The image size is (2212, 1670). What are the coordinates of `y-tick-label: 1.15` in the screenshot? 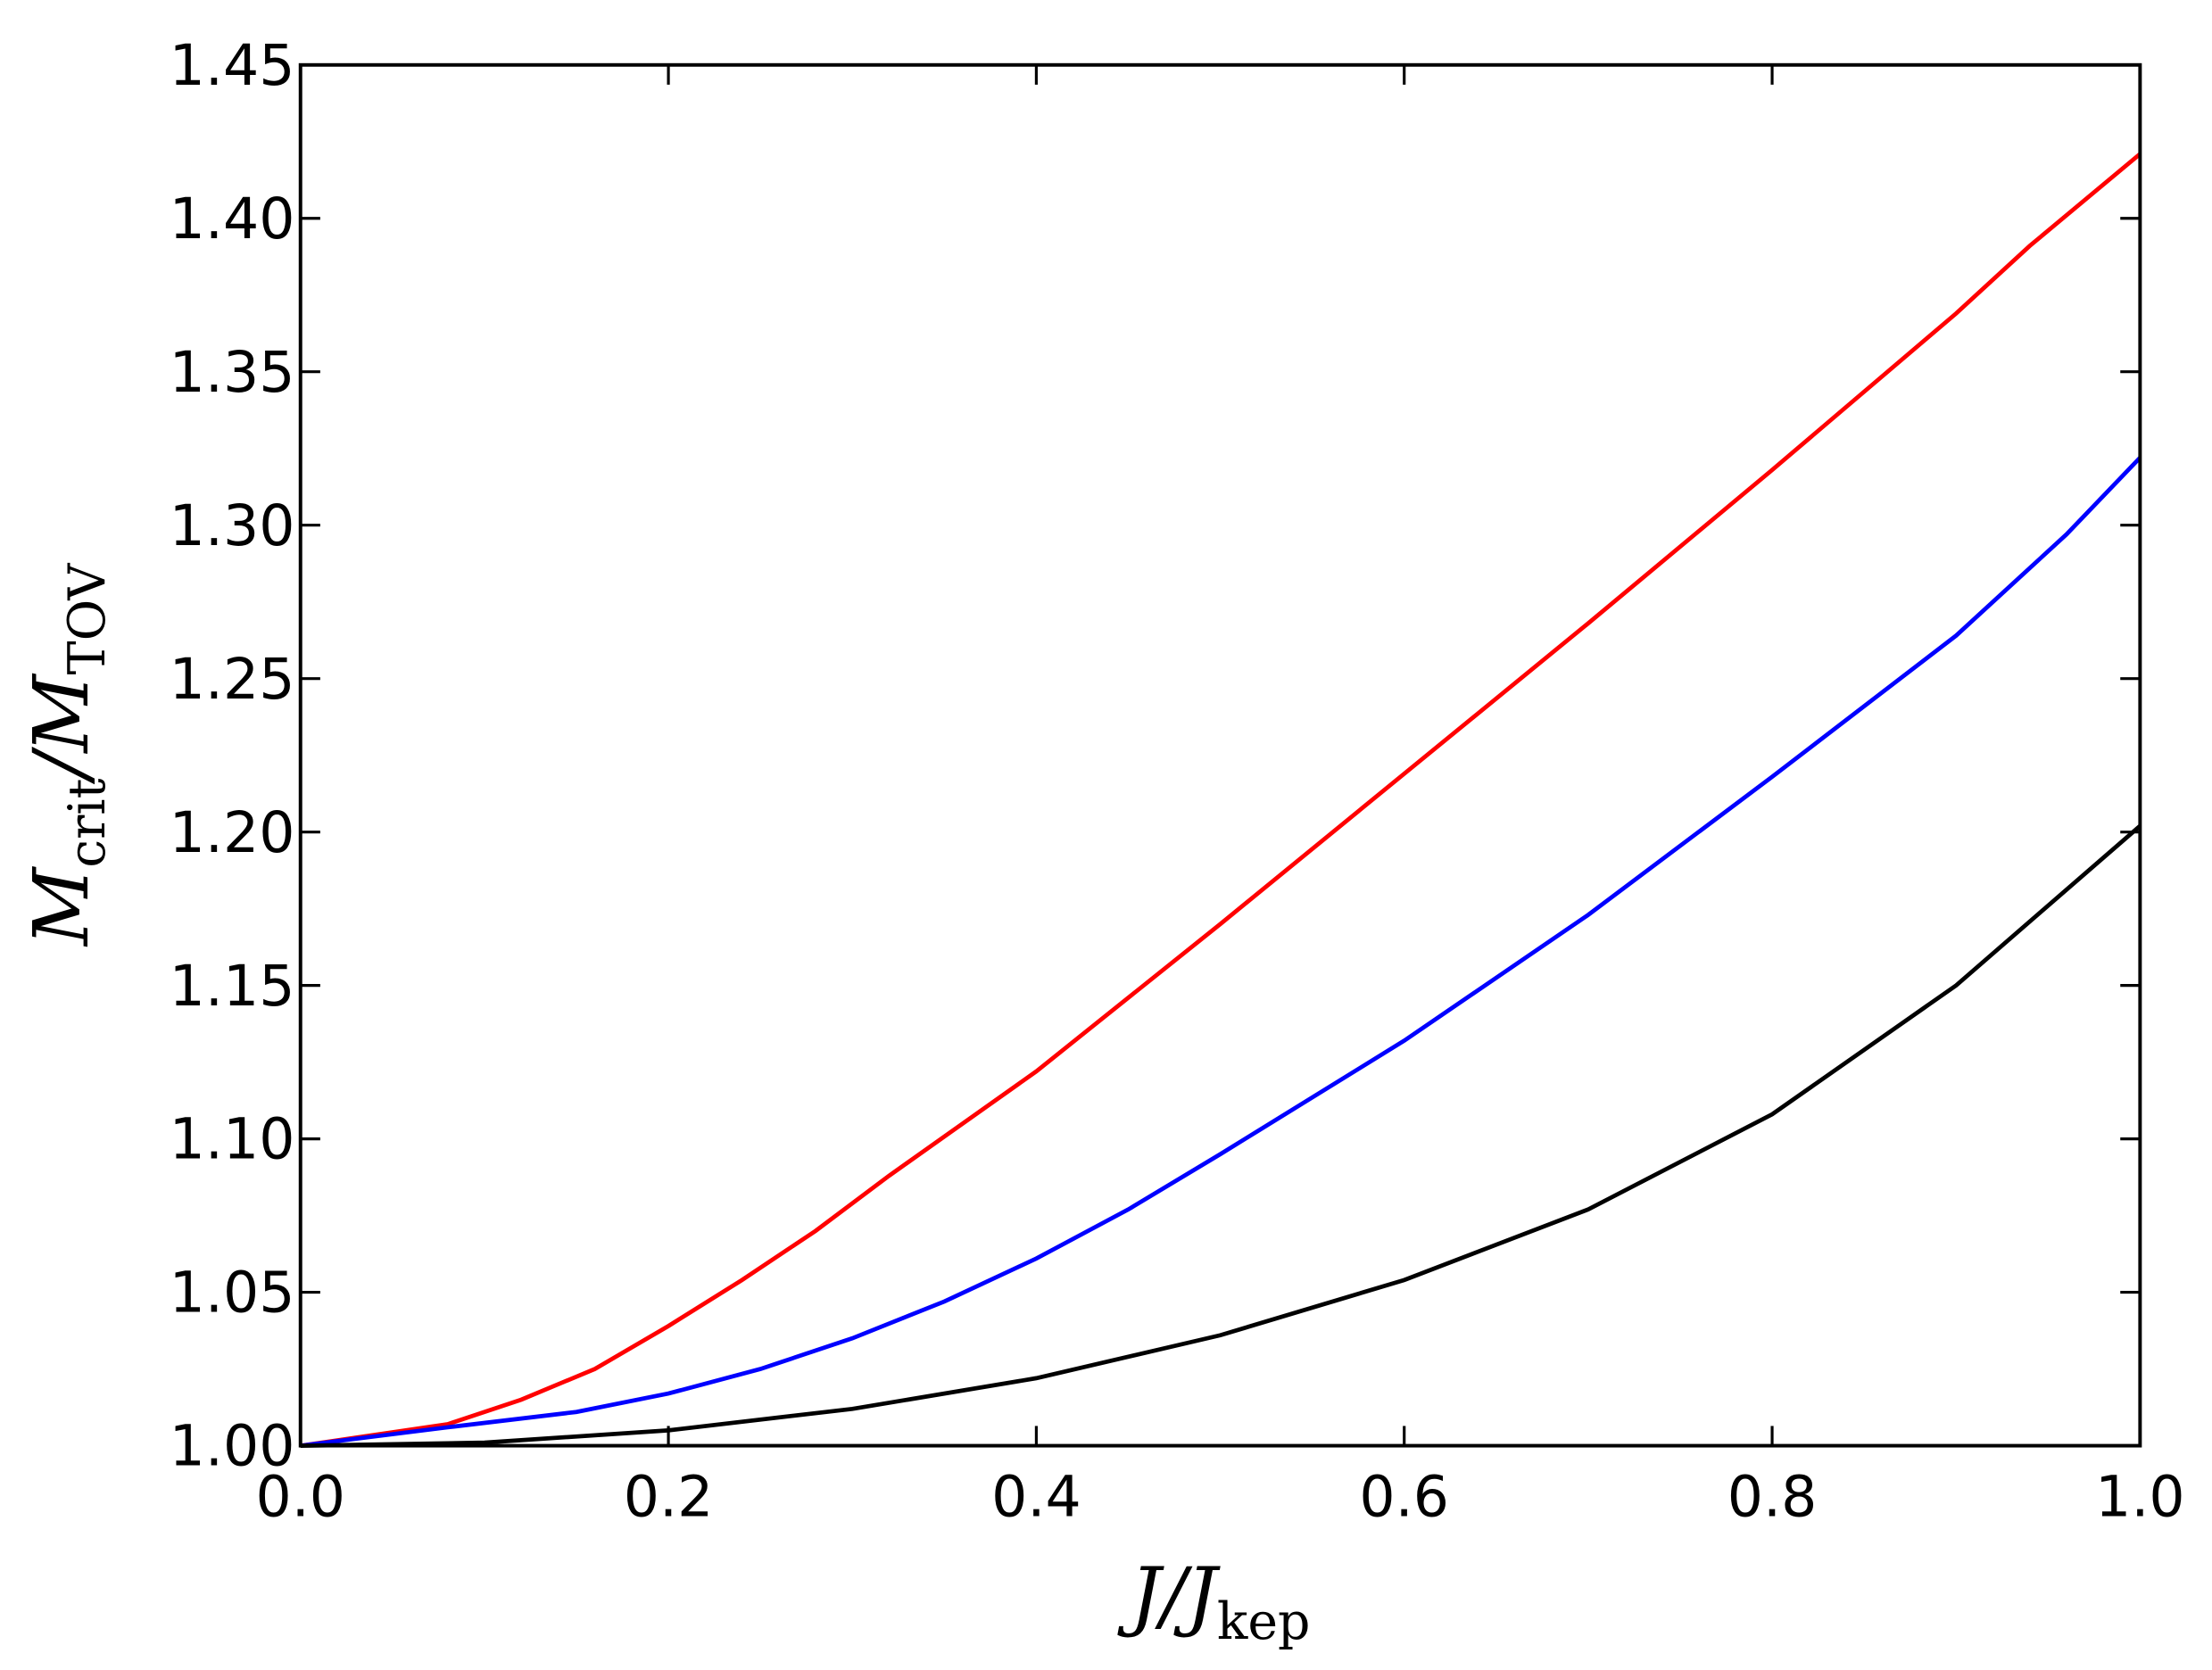 It's located at (232, 986).